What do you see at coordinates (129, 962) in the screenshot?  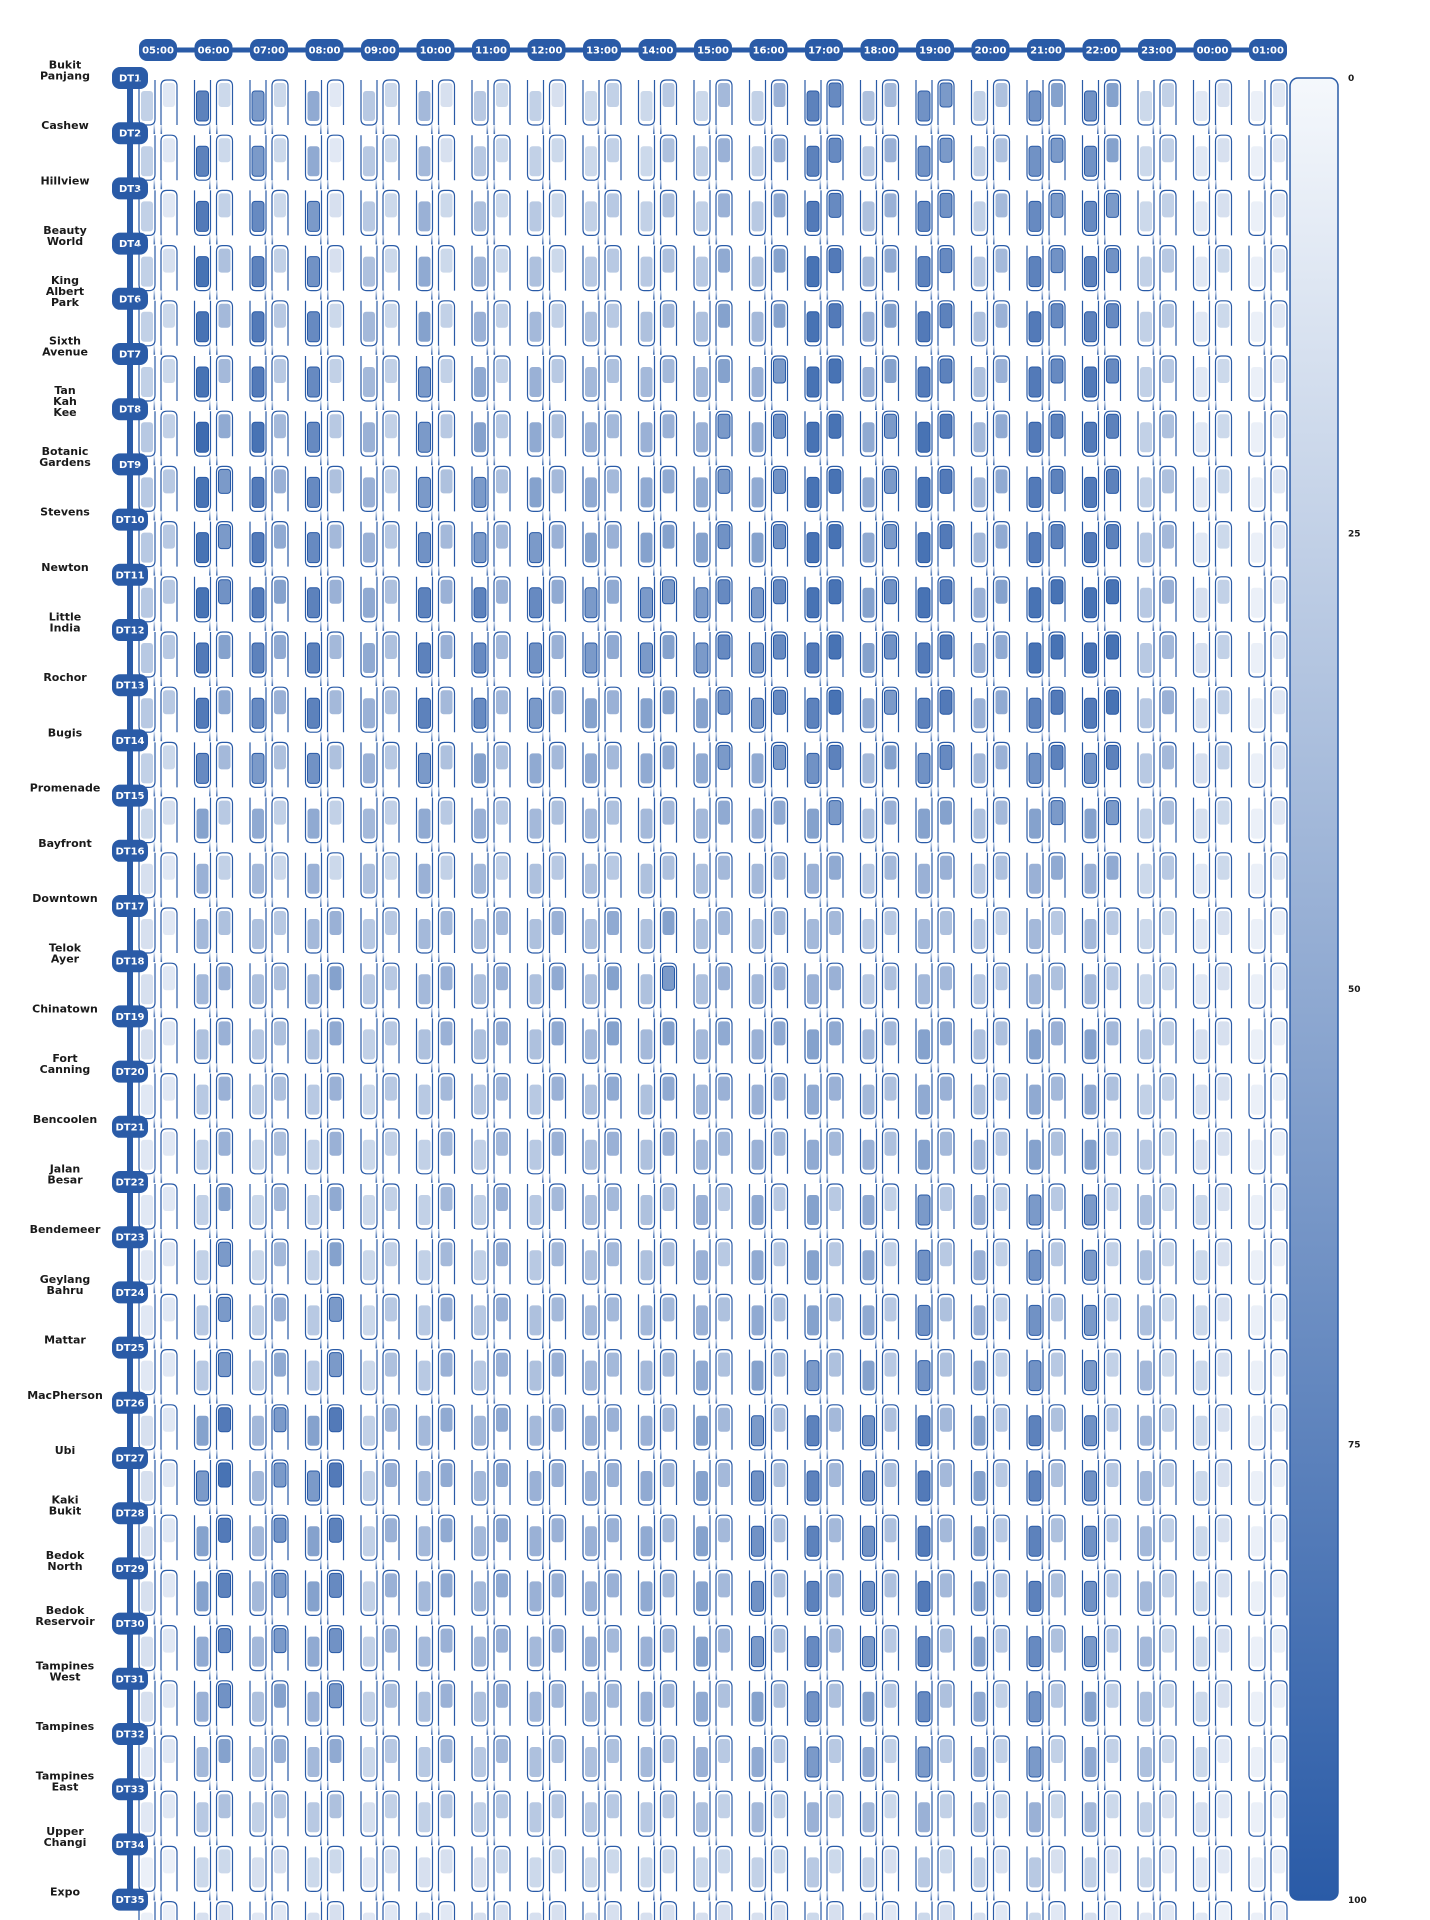 I see `station-code: DT18` at bounding box center [129, 962].